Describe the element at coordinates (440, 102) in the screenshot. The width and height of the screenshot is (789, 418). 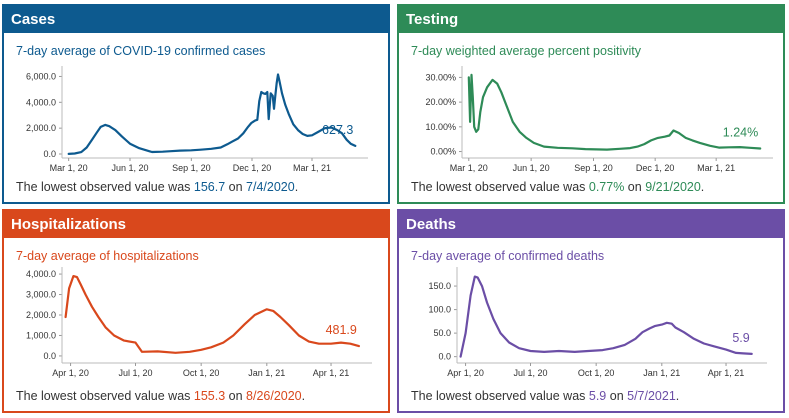
I see `y-tick-label: 20.00%` at that location.